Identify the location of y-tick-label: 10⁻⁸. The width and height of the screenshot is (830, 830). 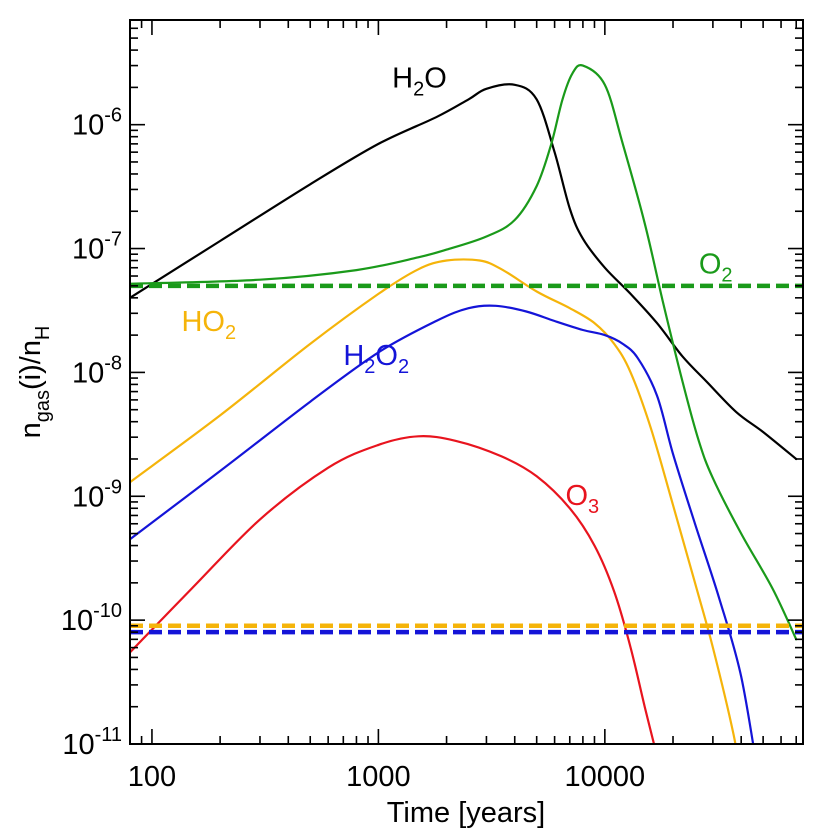
(97, 370).